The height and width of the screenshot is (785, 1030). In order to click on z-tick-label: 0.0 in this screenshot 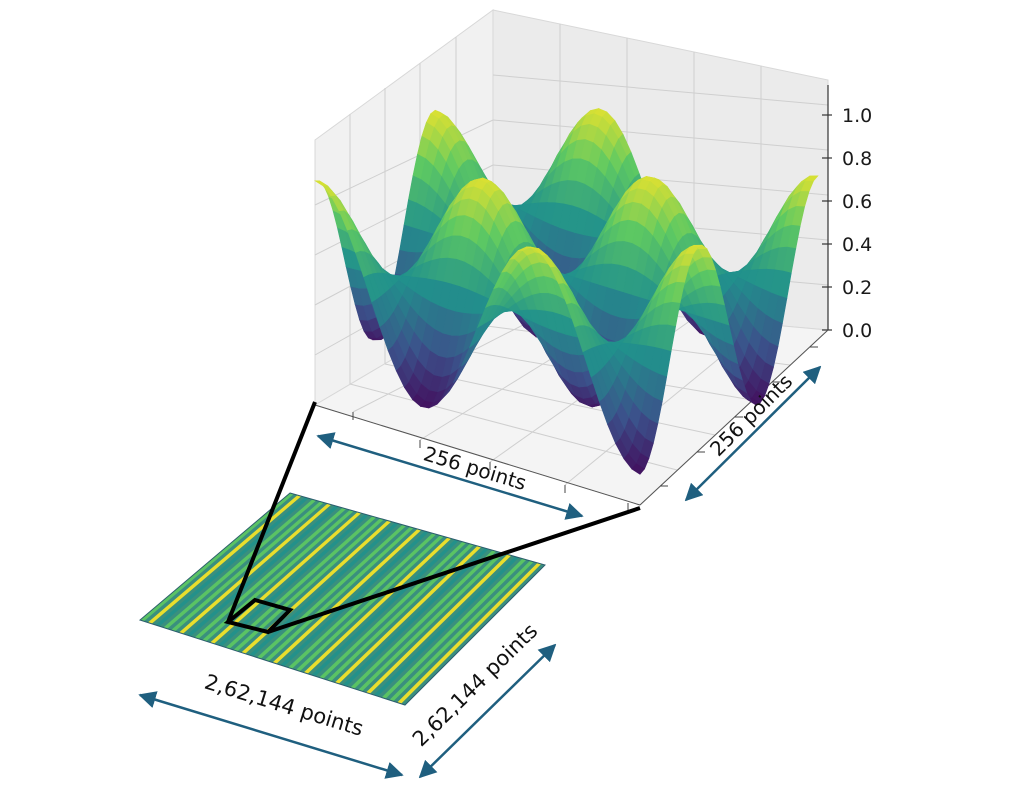, I will do `click(857, 331)`.